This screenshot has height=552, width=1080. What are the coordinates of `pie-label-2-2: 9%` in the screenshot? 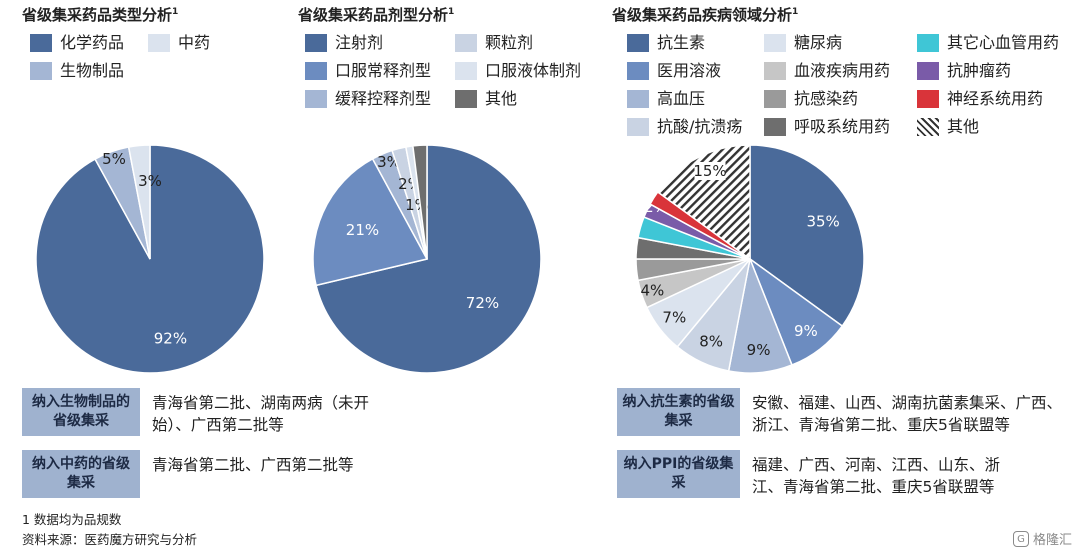 It's located at (759, 350).